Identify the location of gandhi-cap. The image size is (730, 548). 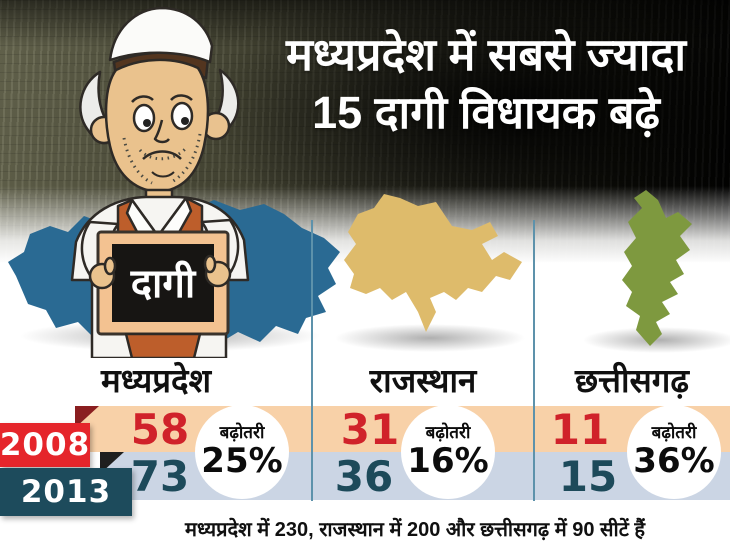
(161, 35).